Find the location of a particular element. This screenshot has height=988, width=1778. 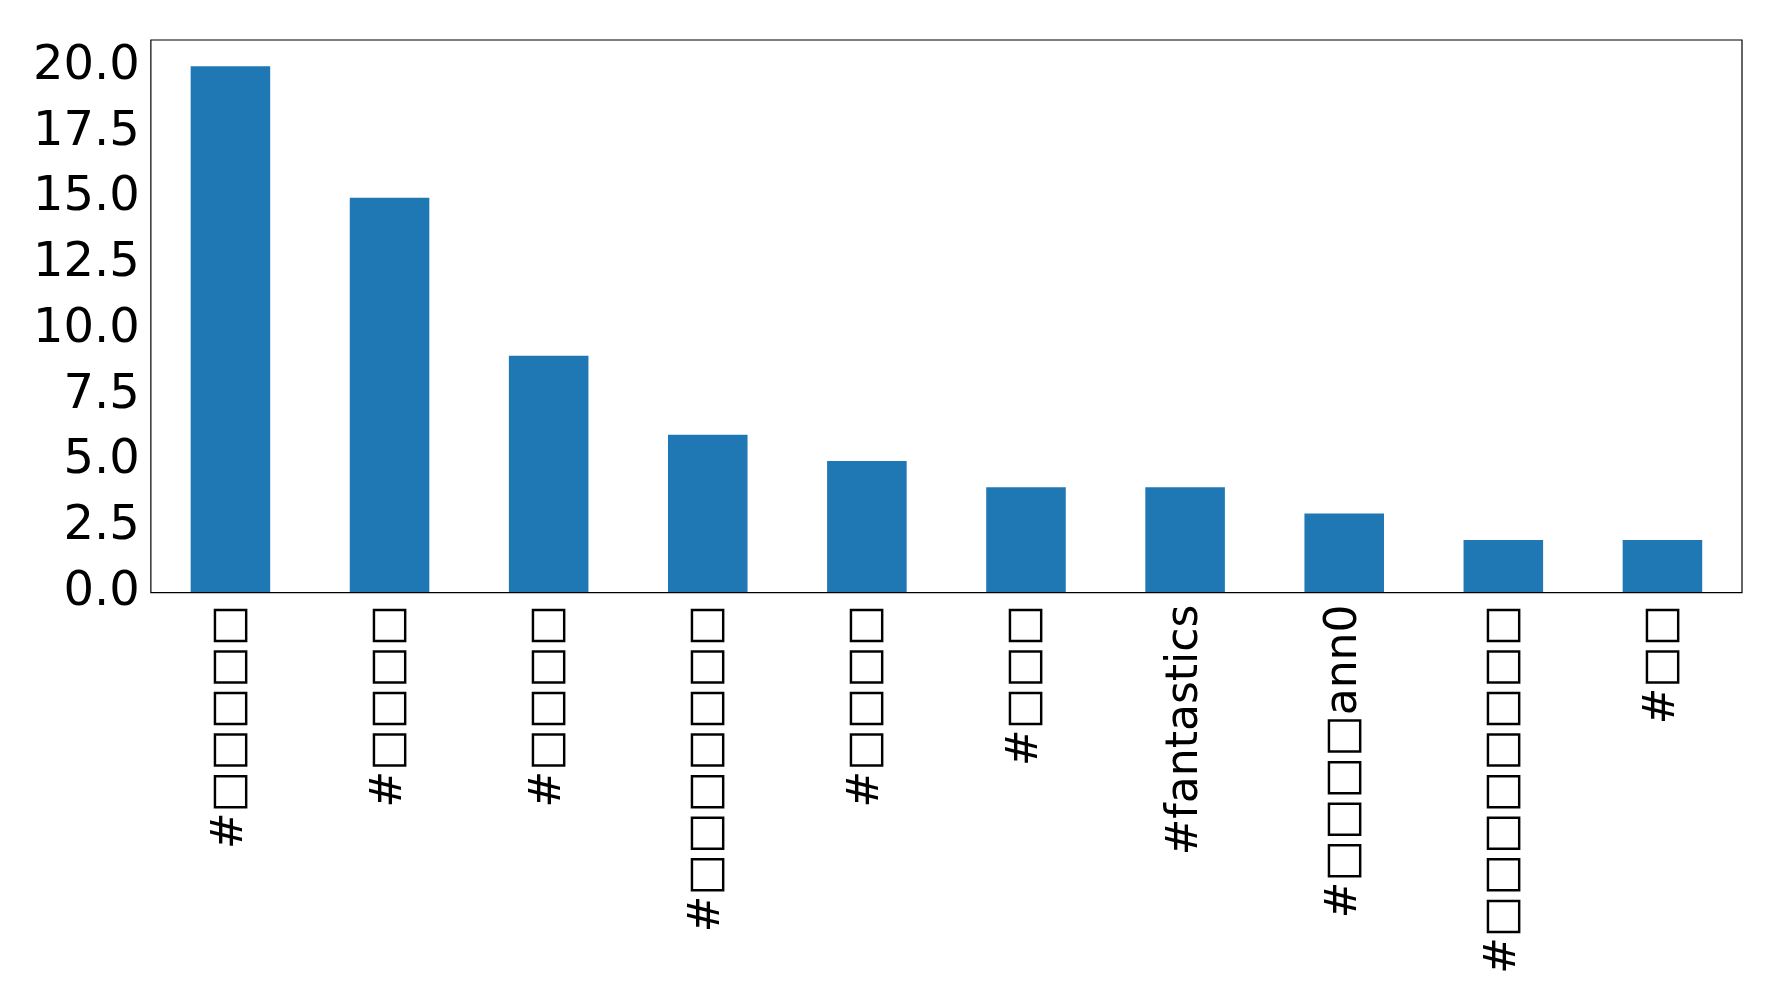

y-tick-label: 0.0 is located at coordinates (101, 588).